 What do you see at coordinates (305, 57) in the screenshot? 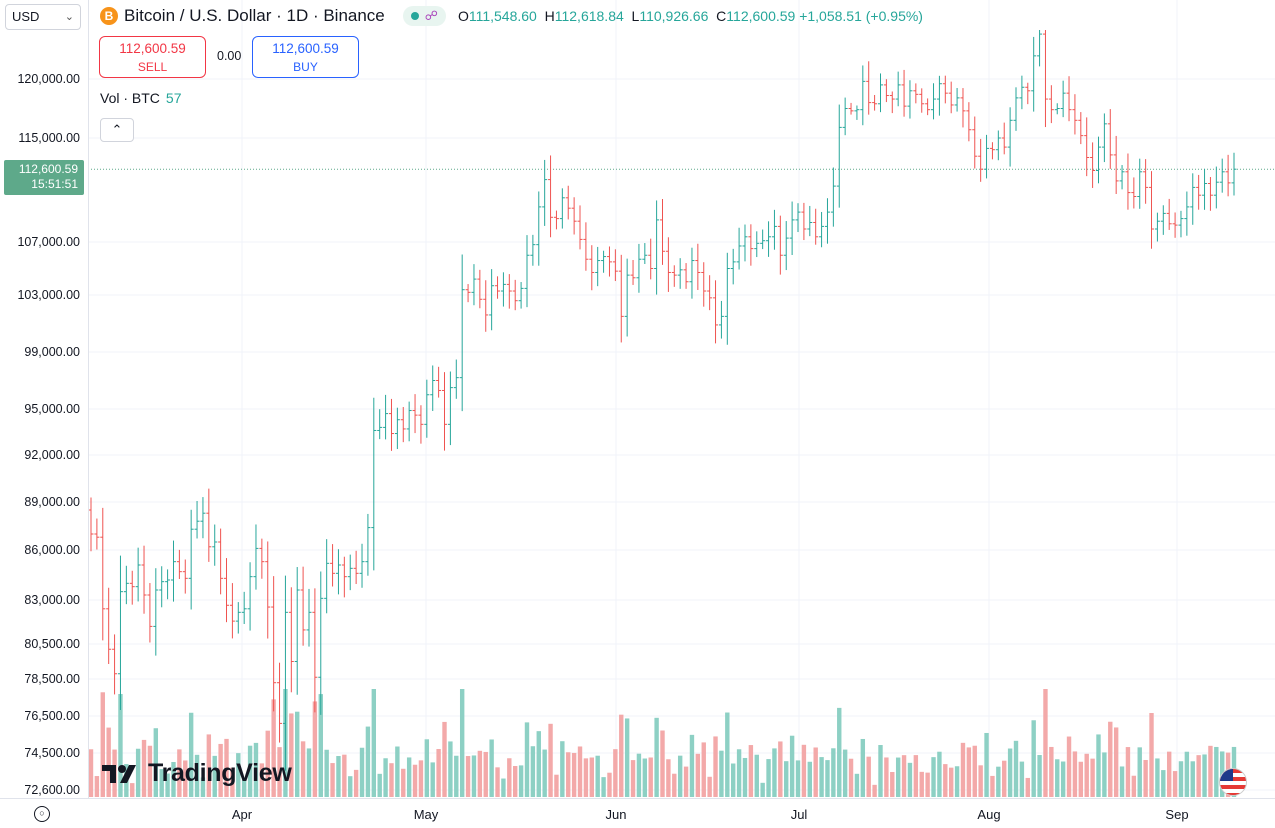
I see `buy-button: 112,600.59 BUY` at bounding box center [305, 57].